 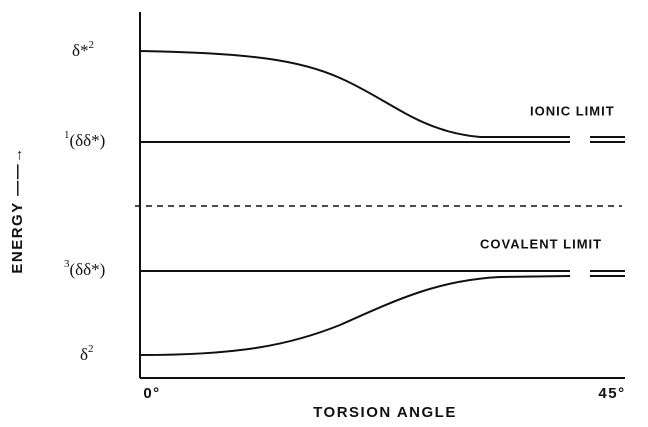 What do you see at coordinates (385, 412) in the screenshot?
I see `x-axis-title: TORSION ANGLE` at bounding box center [385, 412].